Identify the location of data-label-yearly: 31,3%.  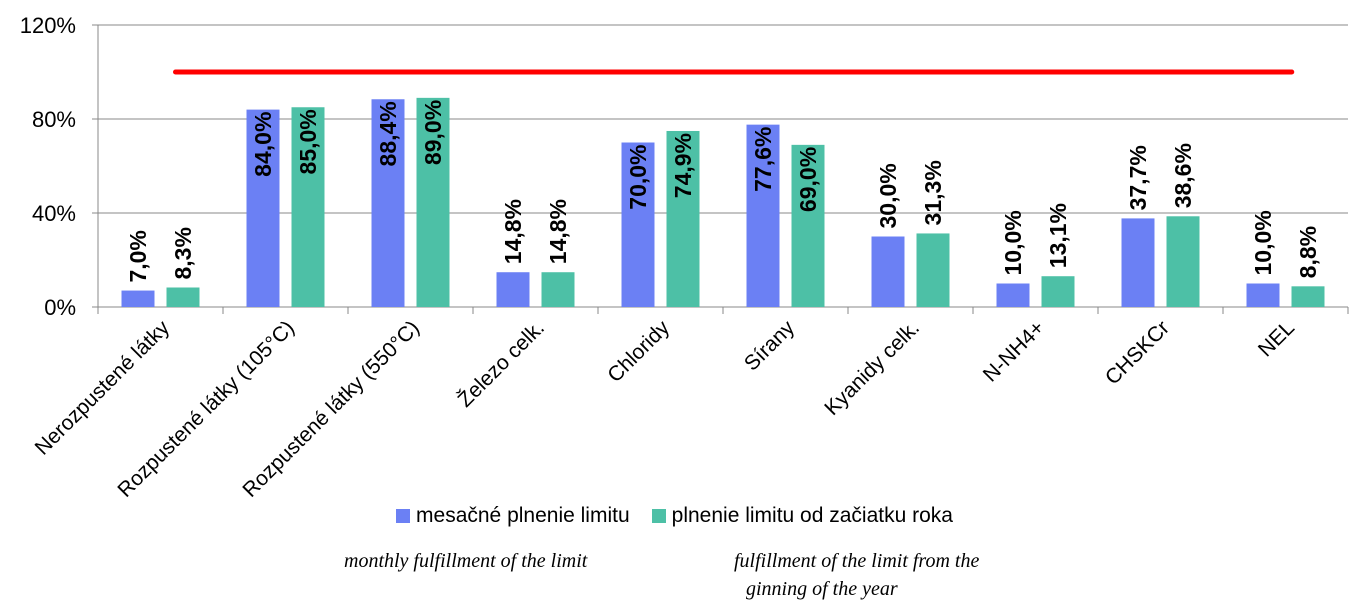
(933, 192).